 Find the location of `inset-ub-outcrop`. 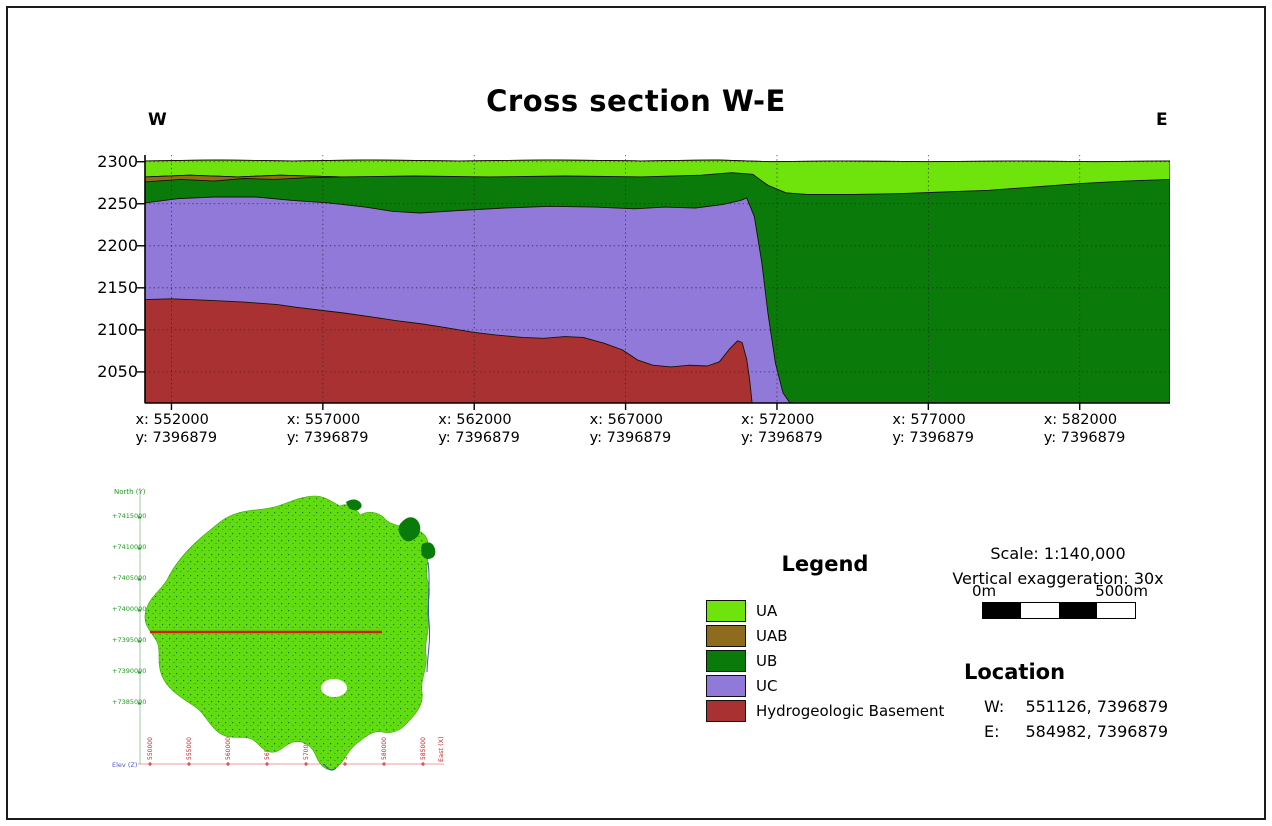

inset-ub-outcrop is located at coordinates (409, 529).